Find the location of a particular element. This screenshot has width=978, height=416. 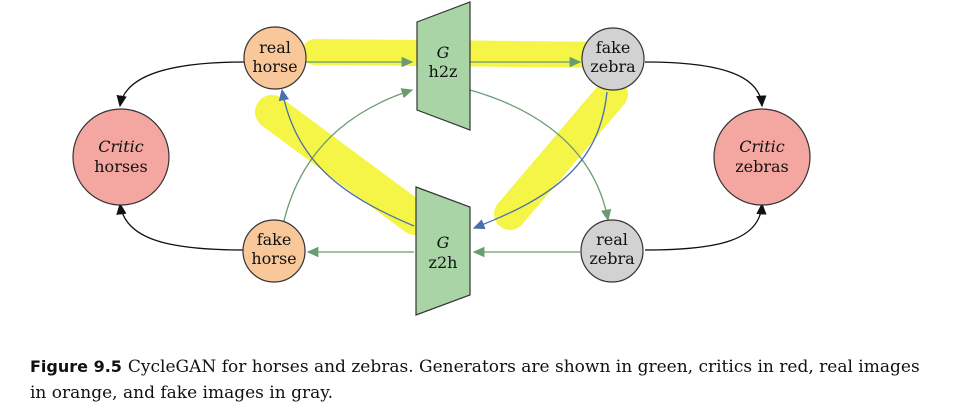

fake-zebra-line2: zebra is located at coordinates (613, 66).